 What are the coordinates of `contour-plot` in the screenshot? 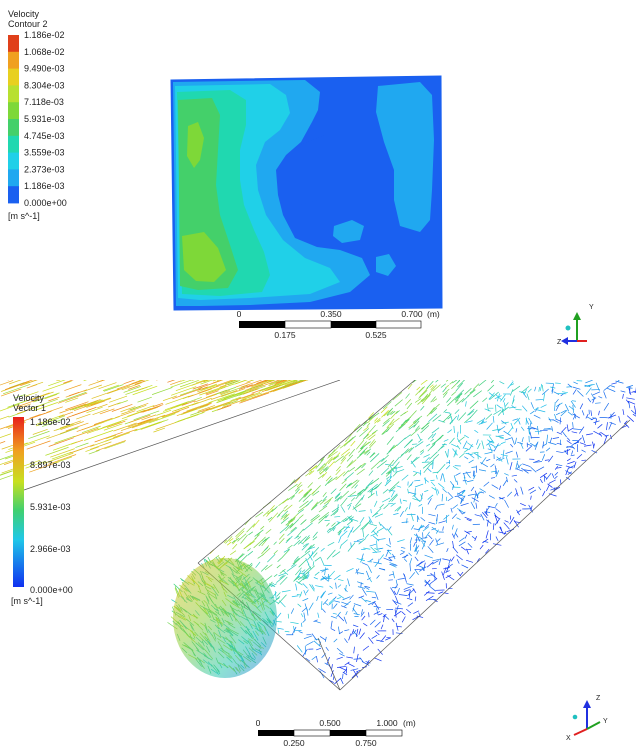 It's located at (306, 193).